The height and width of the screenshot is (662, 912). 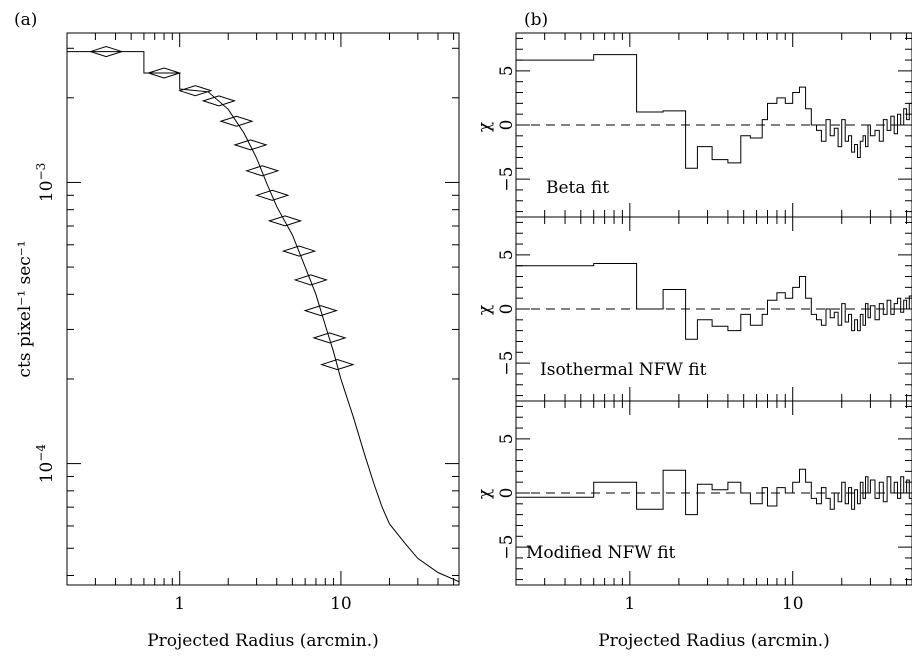 I want to click on beta-fit-residual-chart: 5 0 −5 Beta fit χ, so click(x=693, y=125).